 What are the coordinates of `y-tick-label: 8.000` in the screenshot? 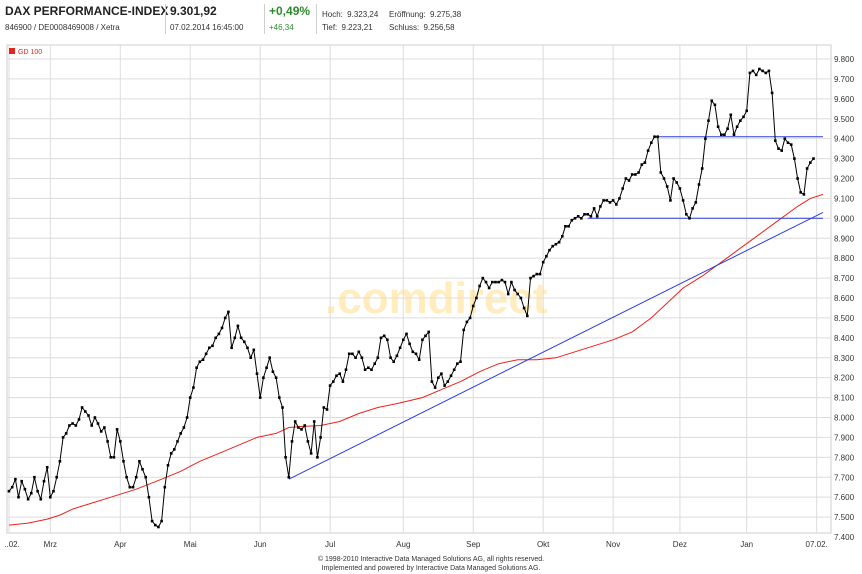 It's located at (844, 418).